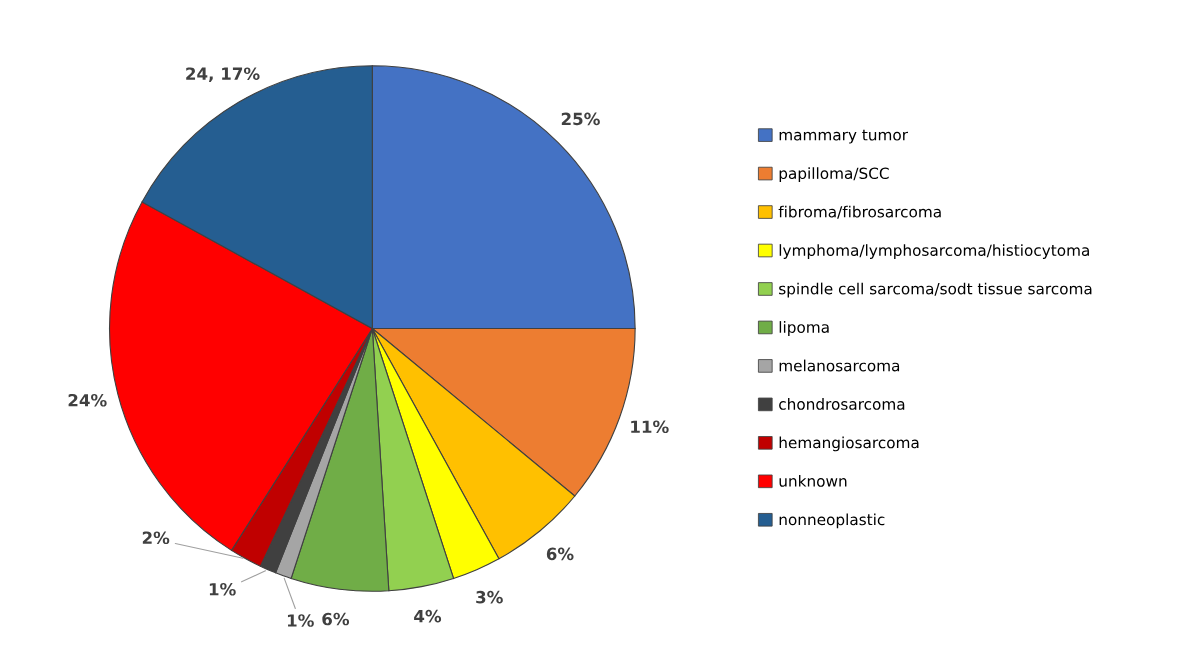 The height and width of the screenshot is (657, 1182). What do you see at coordinates (87, 400) in the screenshot?
I see `data-label: 24%` at bounding box center [87, 400].